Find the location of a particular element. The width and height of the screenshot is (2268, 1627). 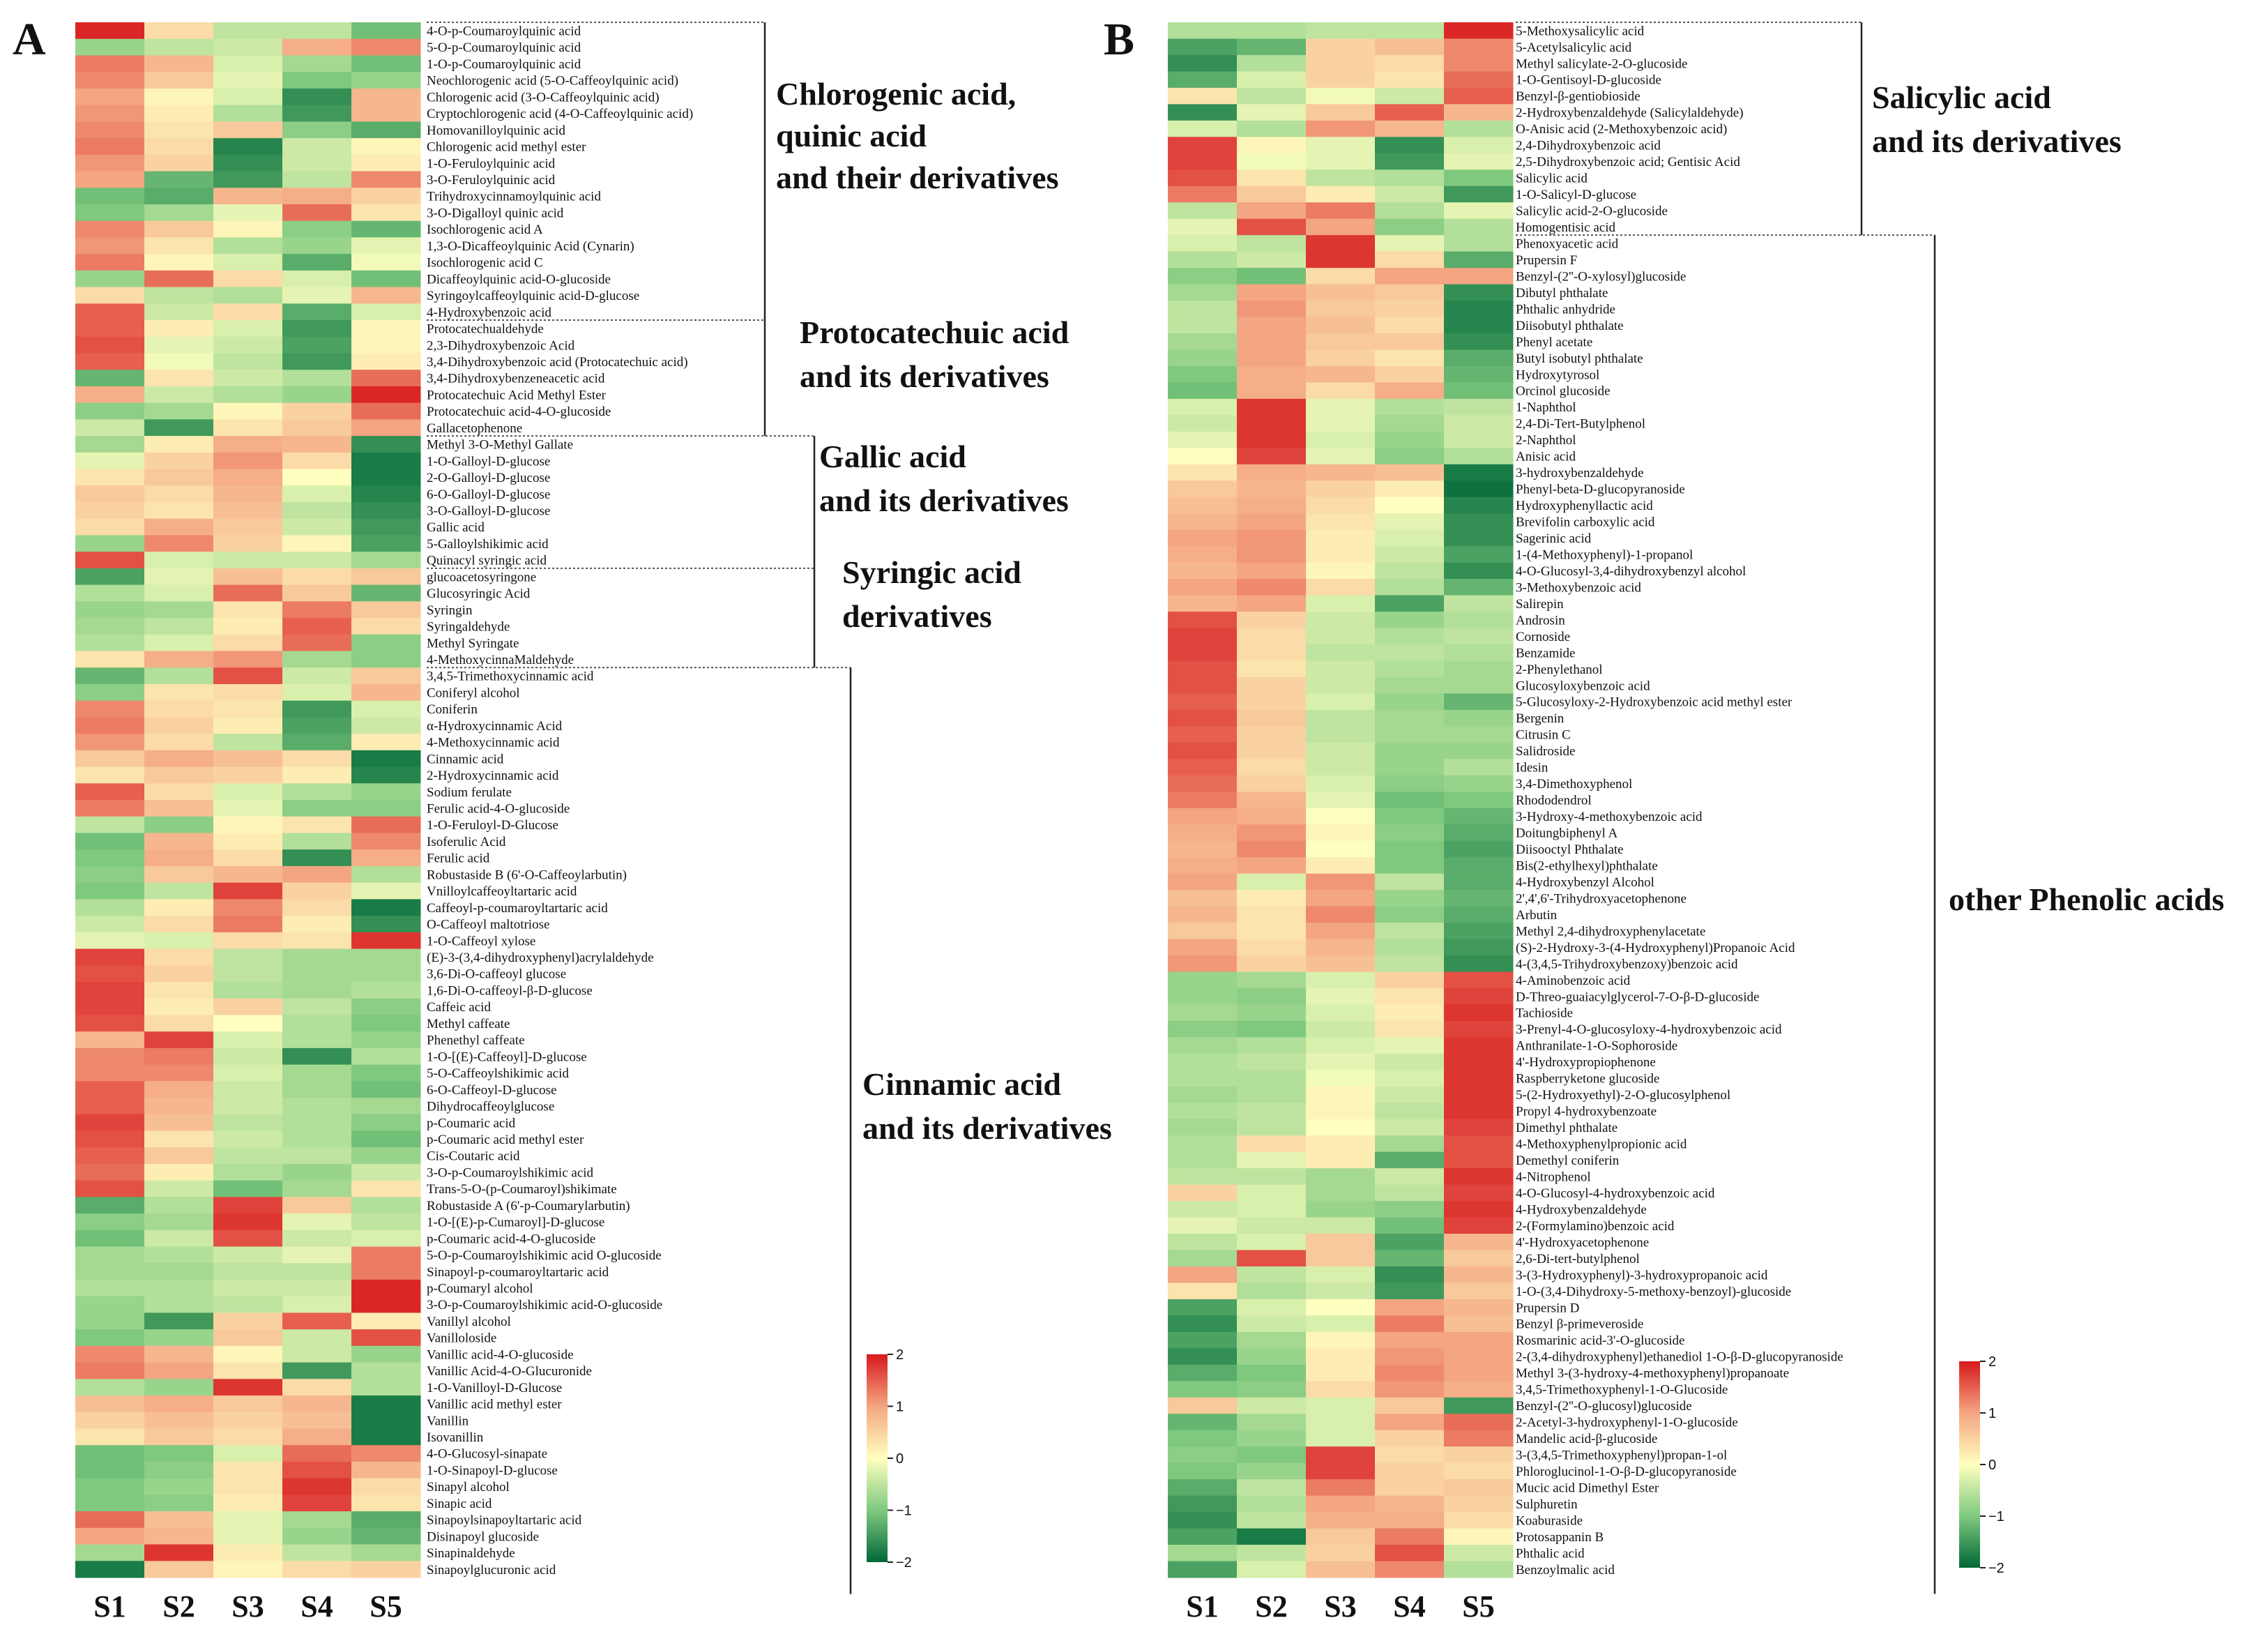

row-label: 2,3-Dihydroxybenzoic Acid is located at coordinates (501, 345).